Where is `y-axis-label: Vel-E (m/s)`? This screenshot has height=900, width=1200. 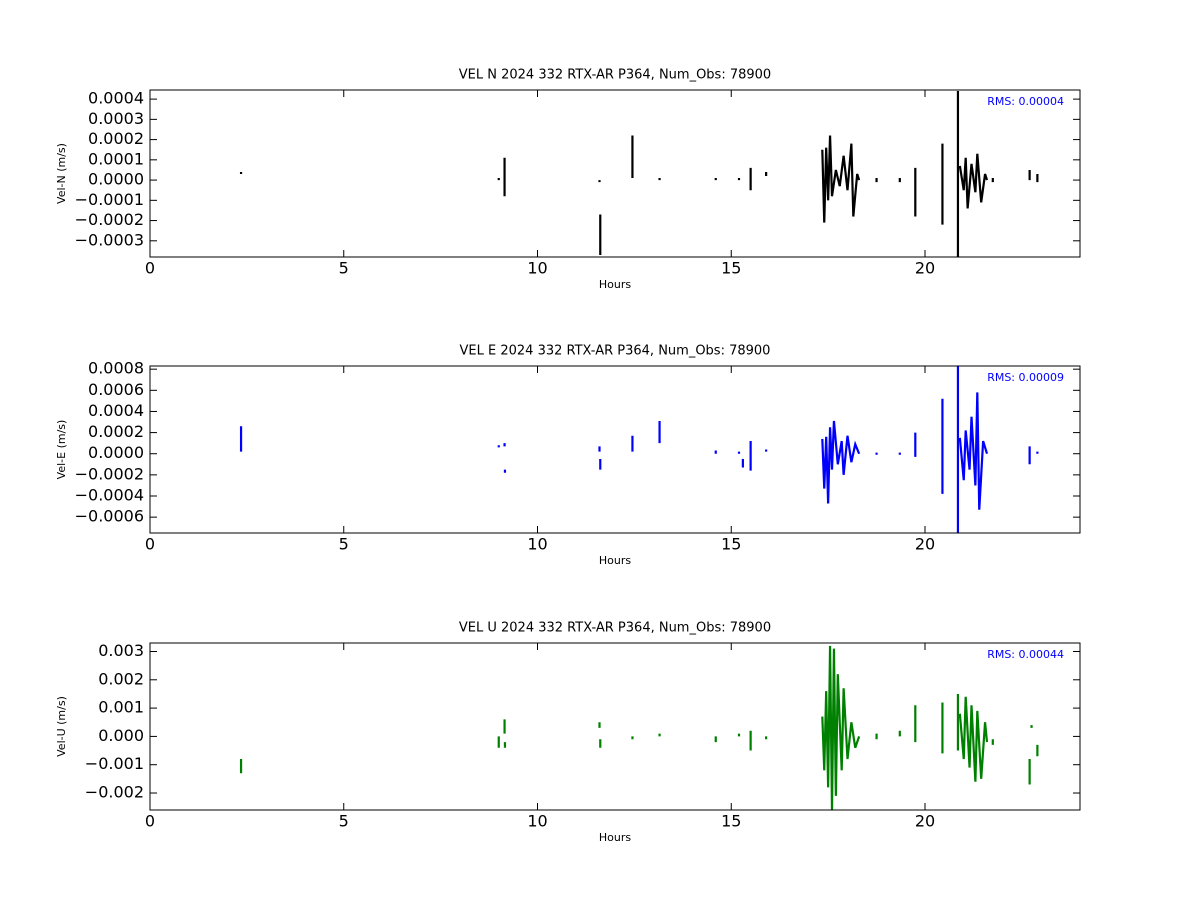 y-axis-label: Vel-E (m/s) is located at coordinates (61, 450).